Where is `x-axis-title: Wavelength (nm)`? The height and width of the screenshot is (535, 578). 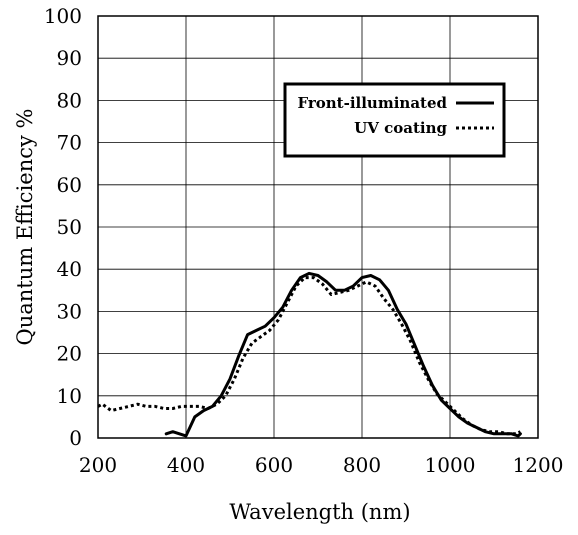 x-axis-title: Wavelength (nm) is located at coordinates (319, 512).